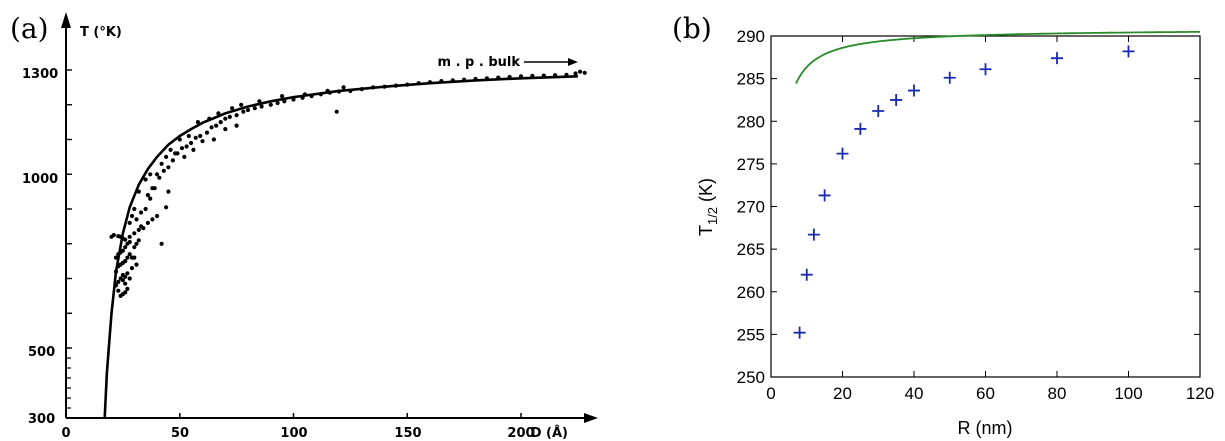  I want to click on a-x-tick-150: 150, so click(407, 433).